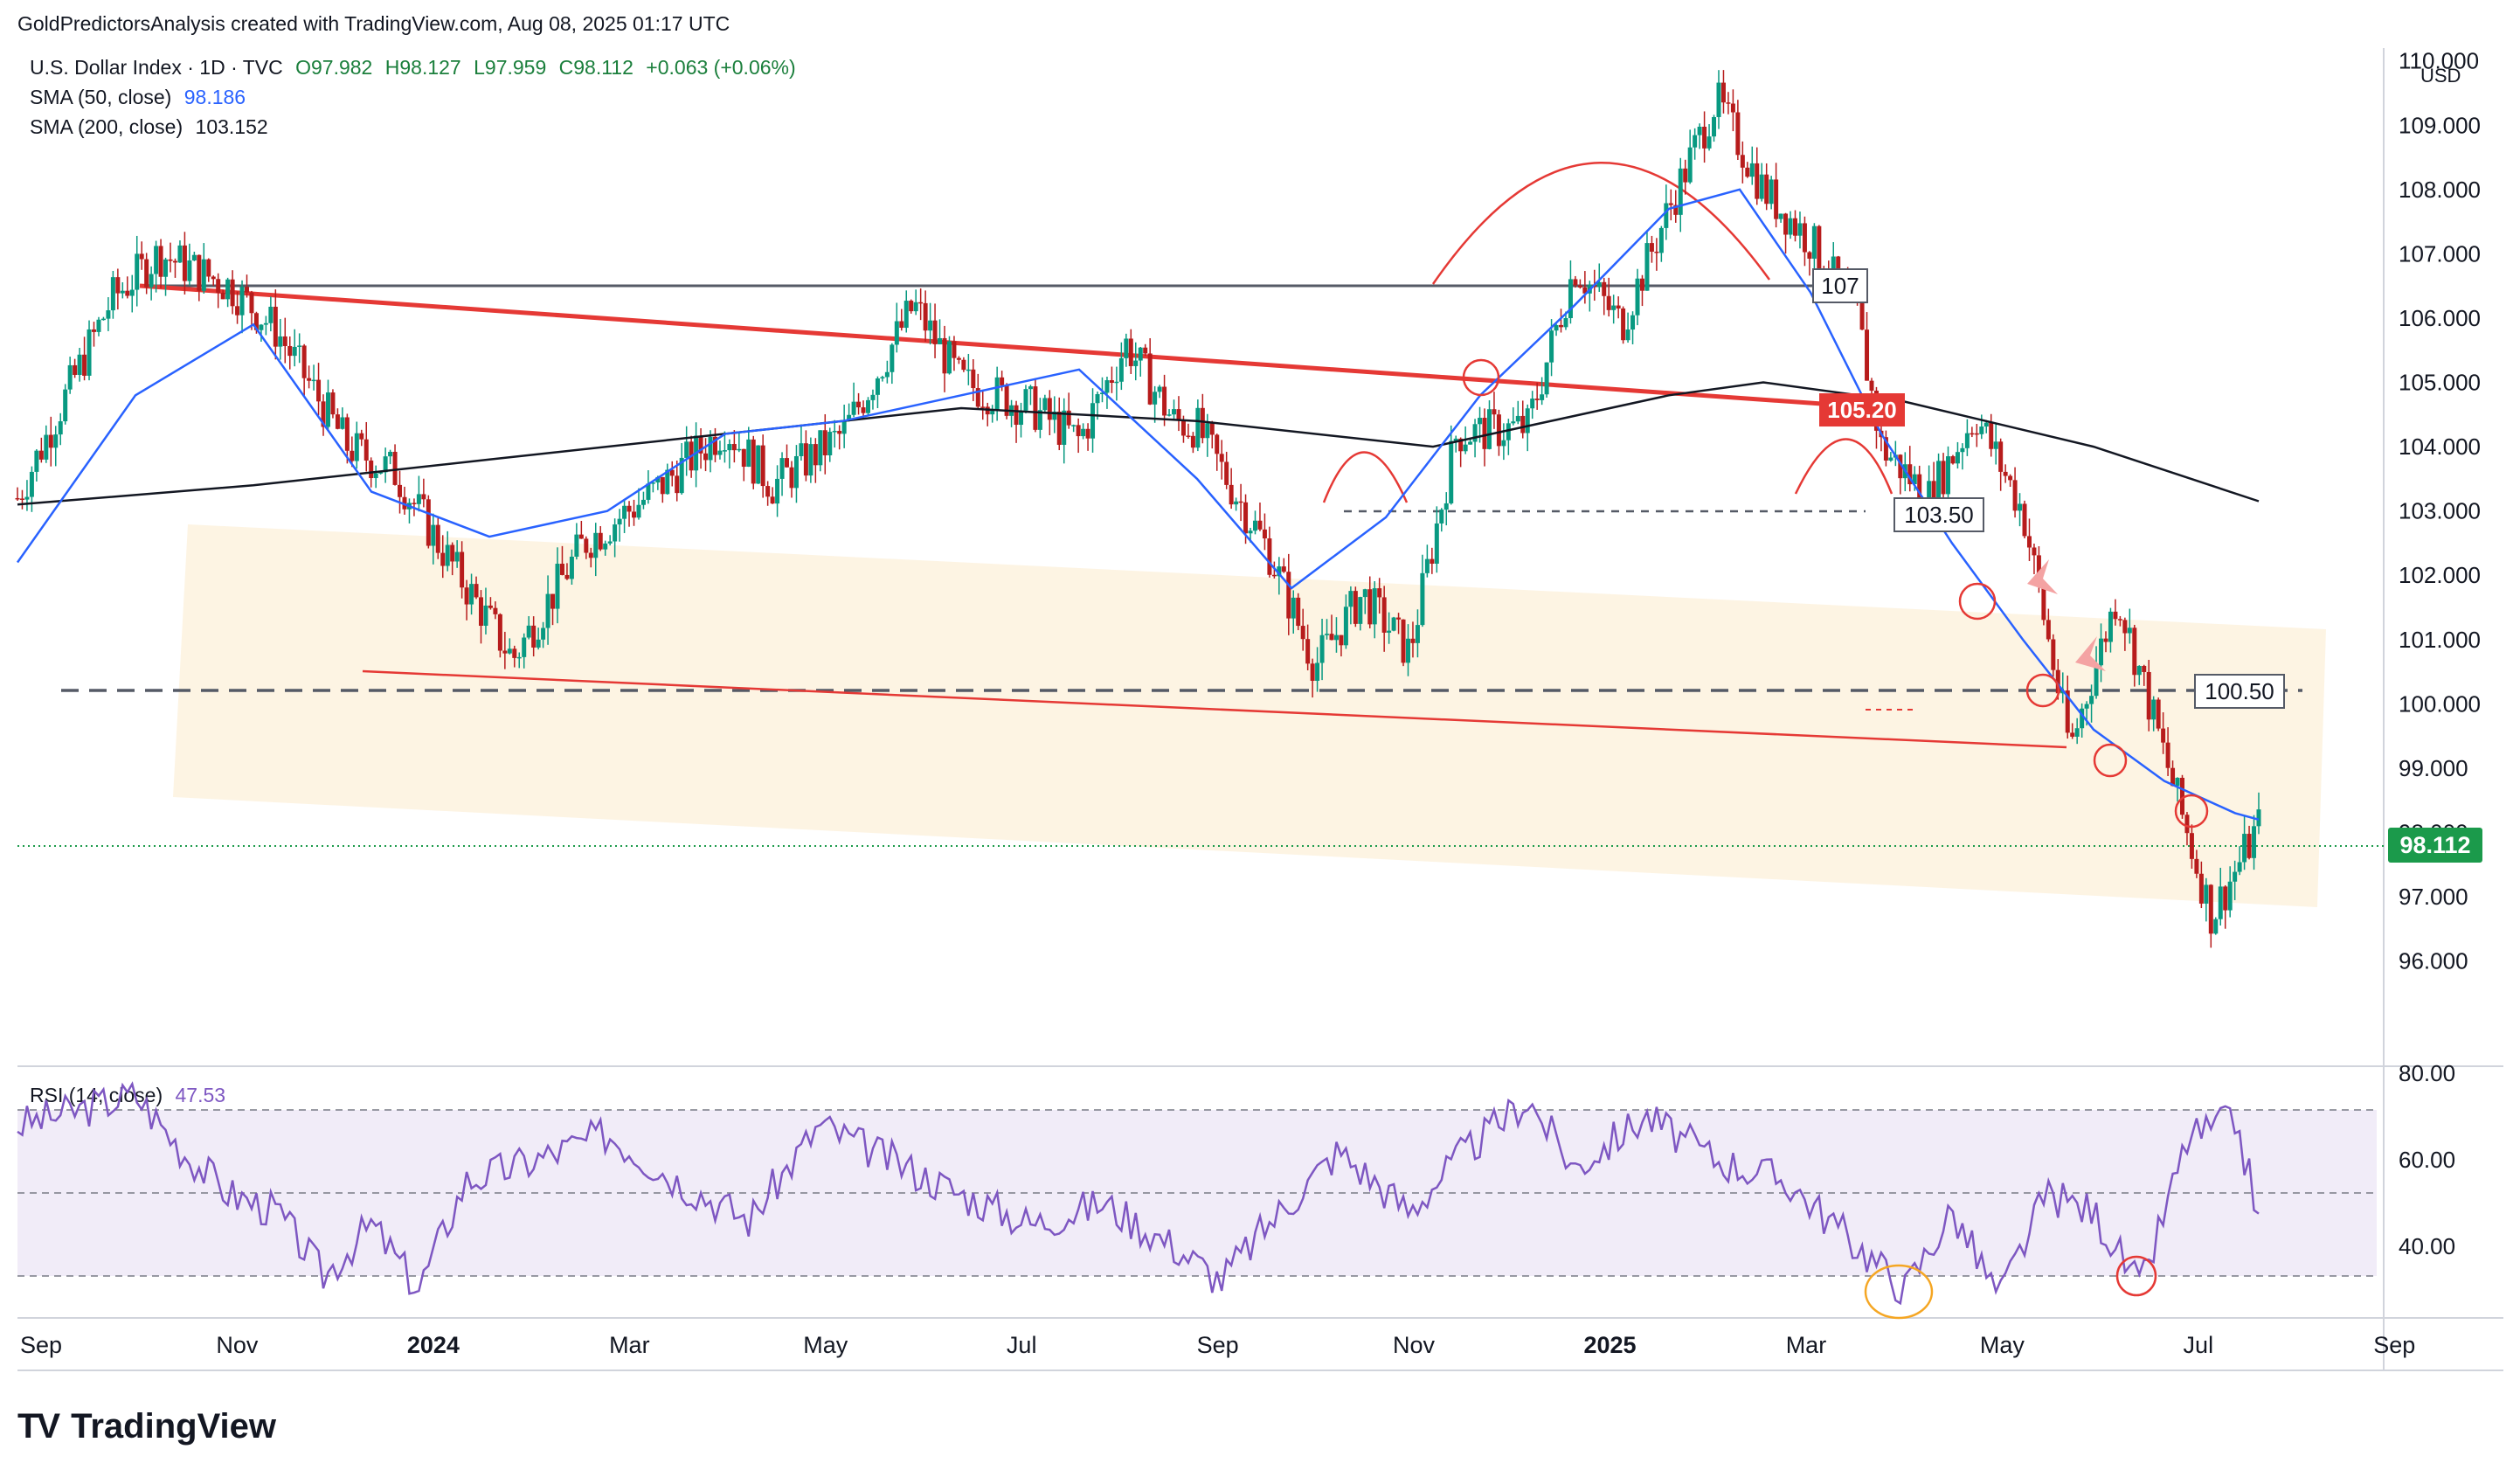  What do you see at coordinates (510, 67) in the screenshot?
I see `ohlc-low: L97.959` at bounding box center [510, 67].